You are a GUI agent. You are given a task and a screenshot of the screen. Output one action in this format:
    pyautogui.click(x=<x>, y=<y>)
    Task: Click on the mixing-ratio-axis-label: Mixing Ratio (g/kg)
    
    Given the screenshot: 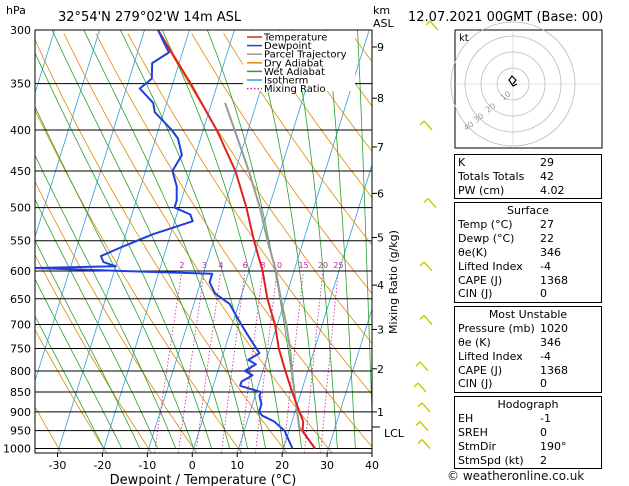 What is the action you would take?
    pyautogui.click(x=393, y=282)
    